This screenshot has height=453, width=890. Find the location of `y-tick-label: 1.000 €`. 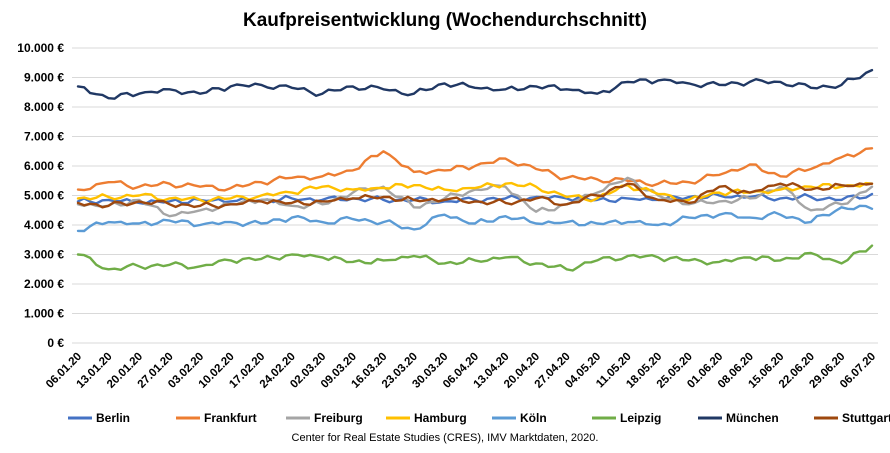

y-tick-label: 1.000 € is located at coordinates (44, 314).